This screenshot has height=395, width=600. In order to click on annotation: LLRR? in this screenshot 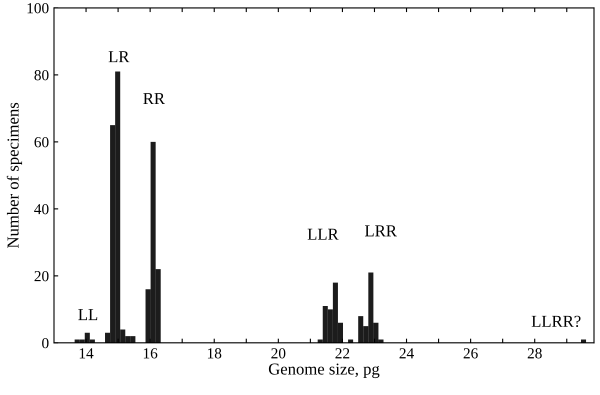, I will do `click(556, 322)`.